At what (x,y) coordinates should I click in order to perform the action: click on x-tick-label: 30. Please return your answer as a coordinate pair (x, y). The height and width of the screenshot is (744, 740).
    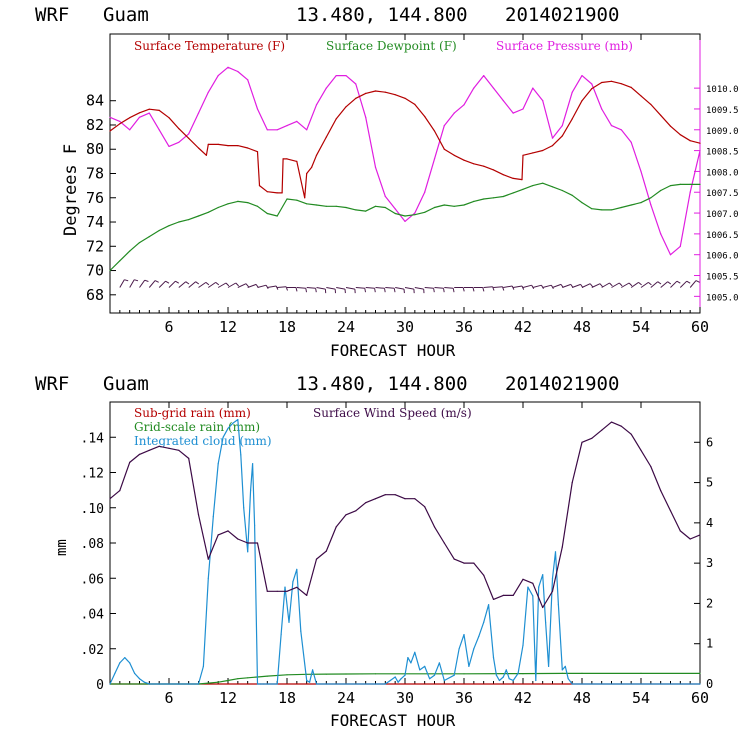
    Looking at the image, I should click on (405, 698).